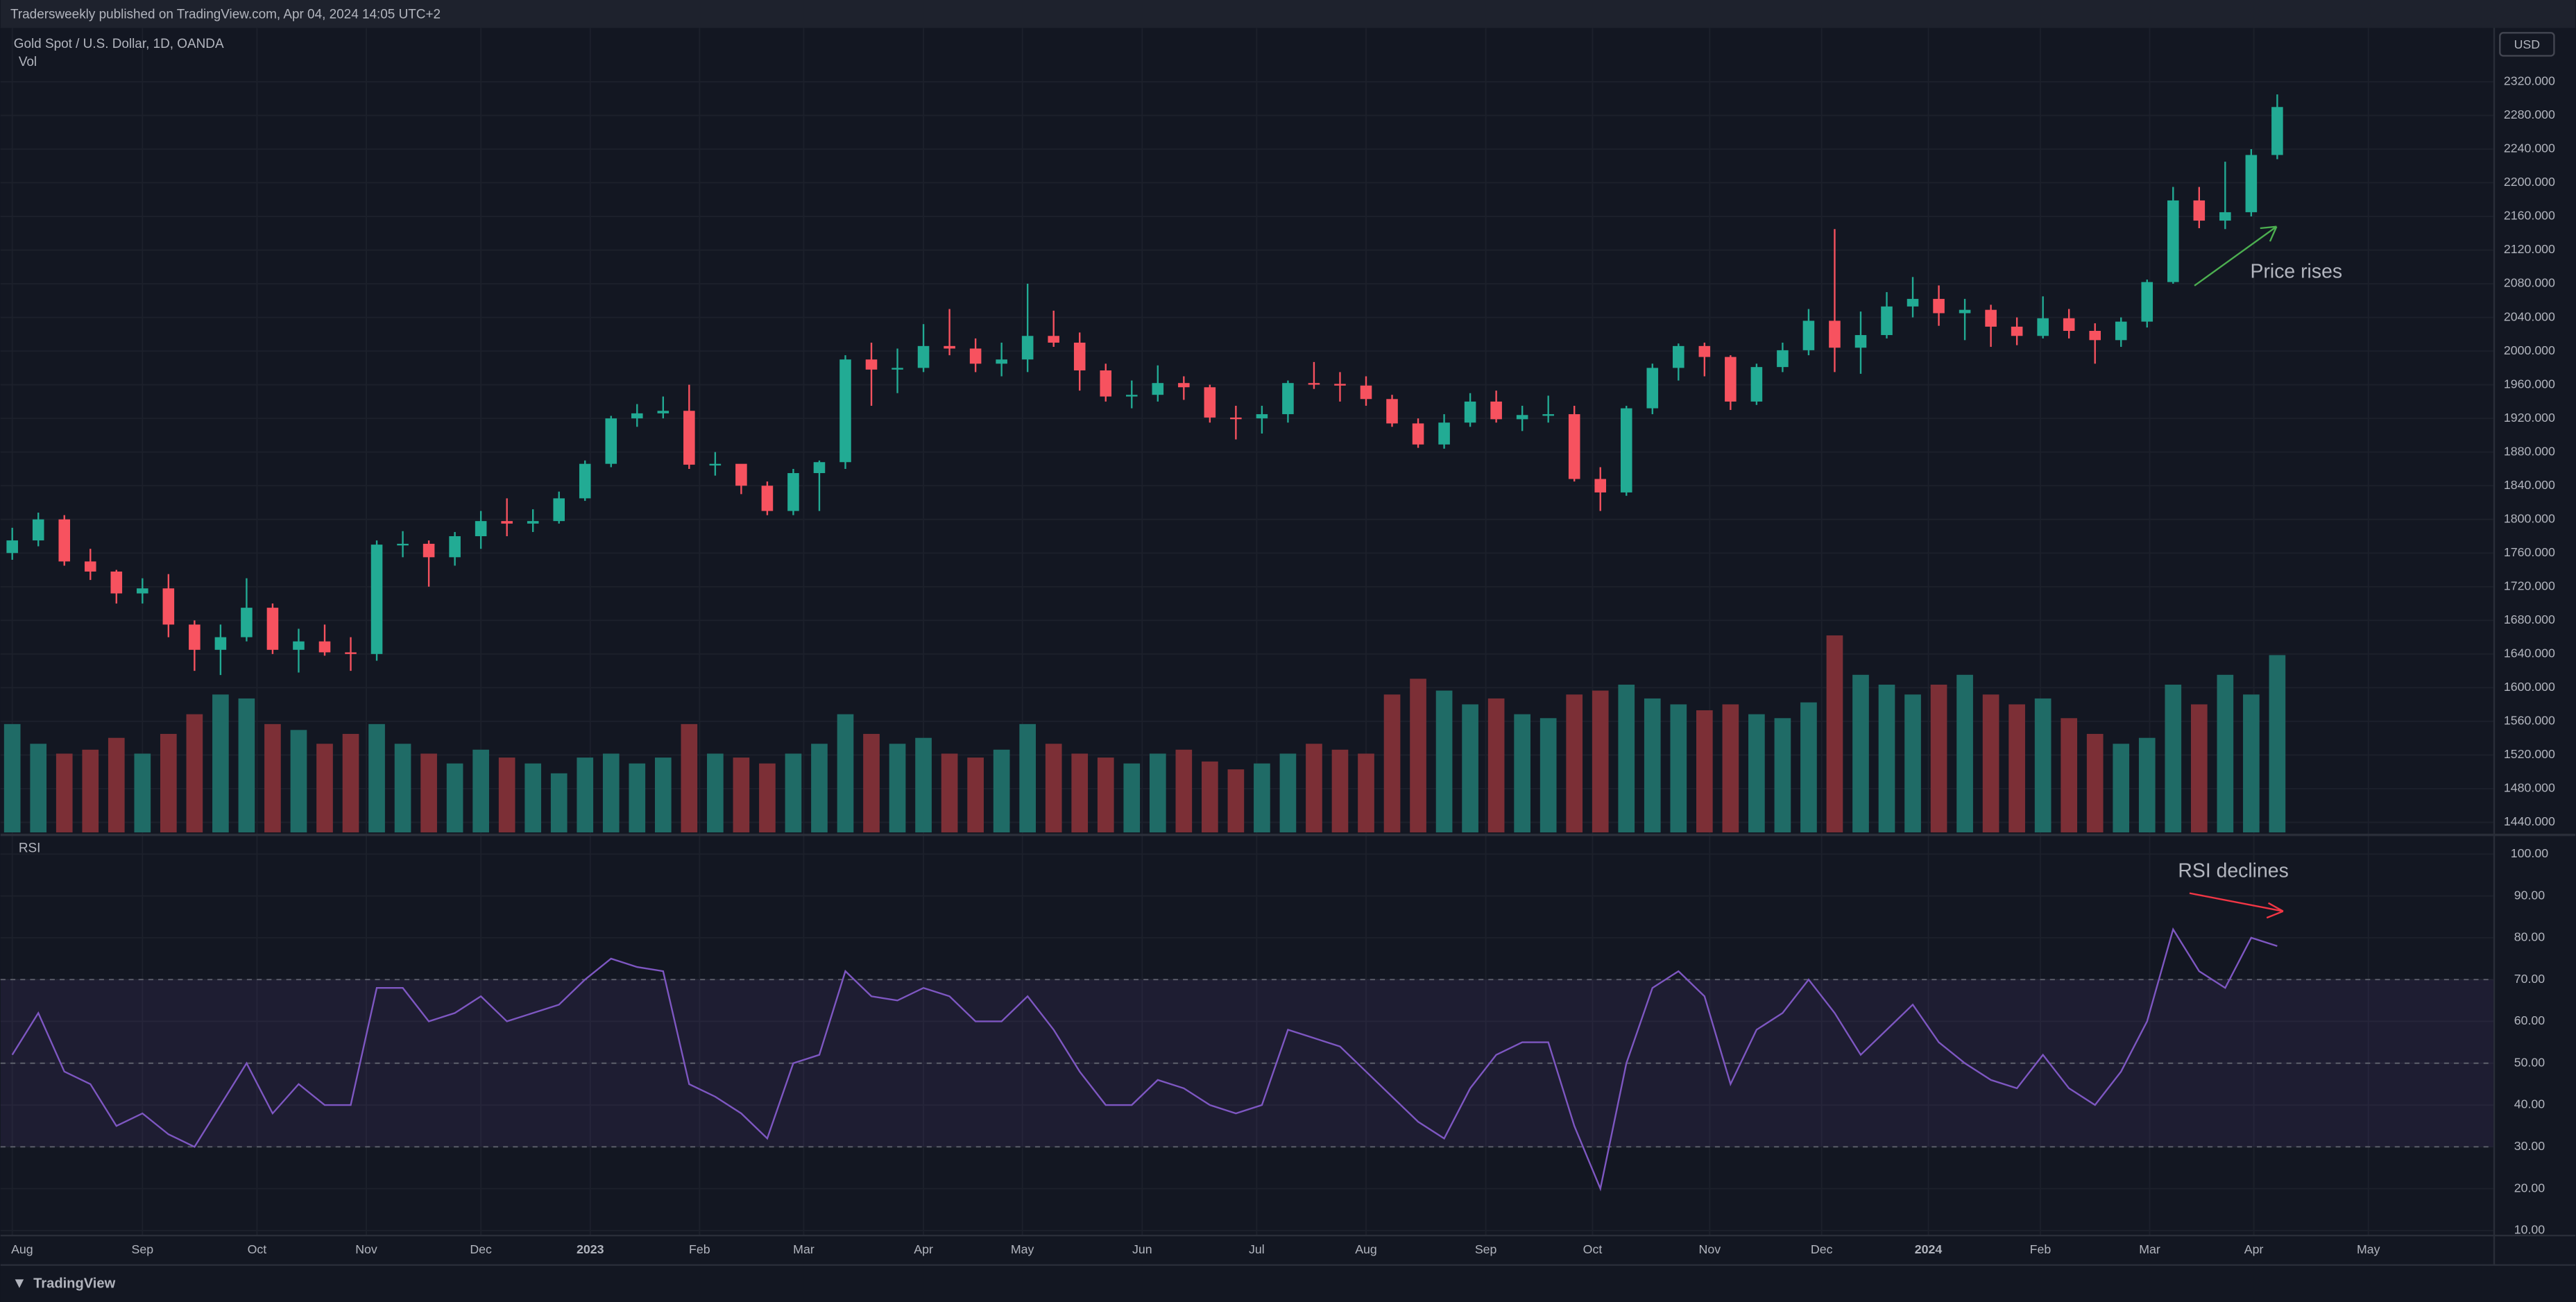  Describe the element at coordinates (366, 1249) in the screenshot. I see `x-tick-label: Nov` at that location.